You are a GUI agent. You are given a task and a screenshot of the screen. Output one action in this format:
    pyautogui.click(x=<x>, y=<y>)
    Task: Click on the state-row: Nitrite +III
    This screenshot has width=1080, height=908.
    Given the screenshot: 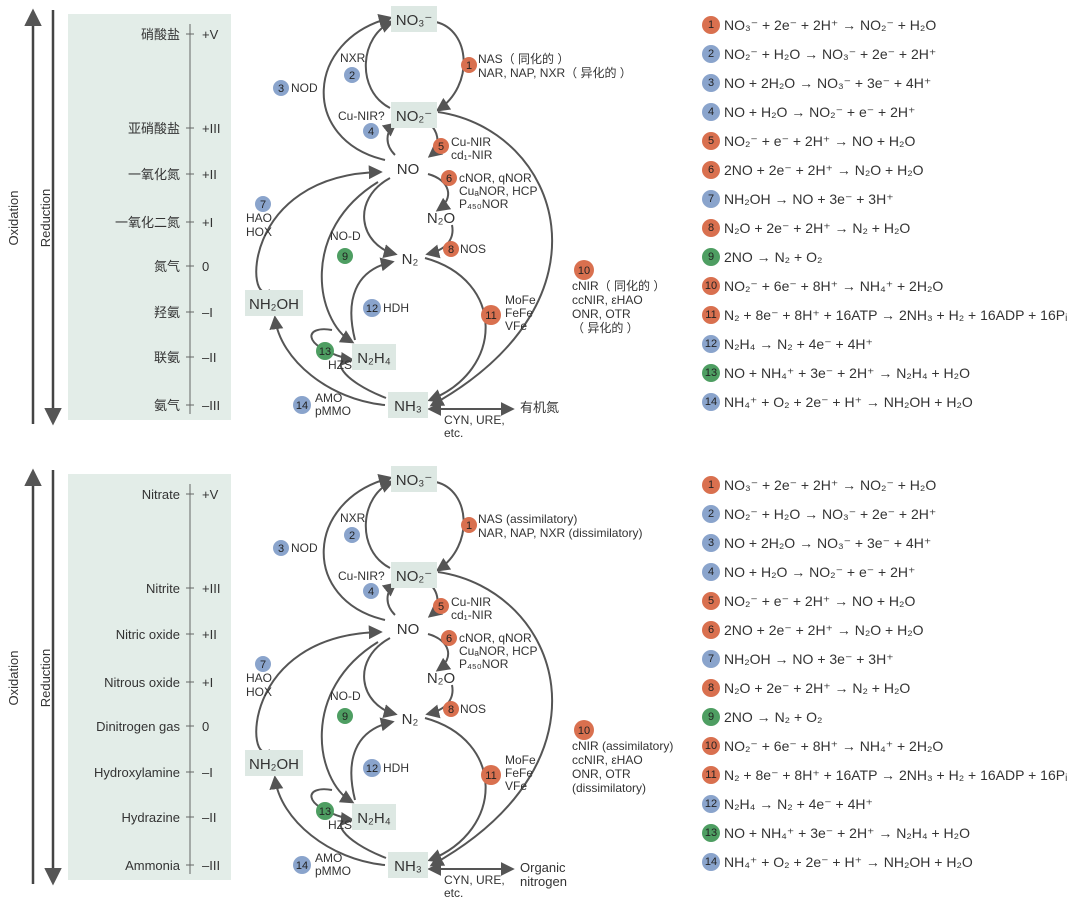 What is the action you would take?
    pyautogui.click(x=183, y=588)
    